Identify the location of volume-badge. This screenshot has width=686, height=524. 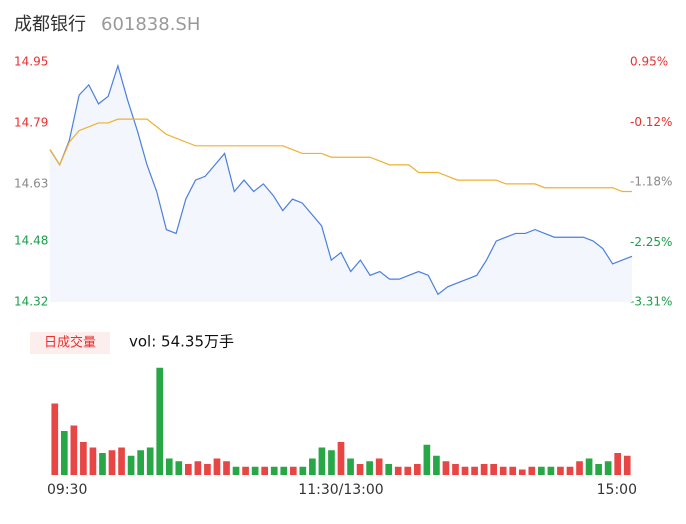
(70, 343).